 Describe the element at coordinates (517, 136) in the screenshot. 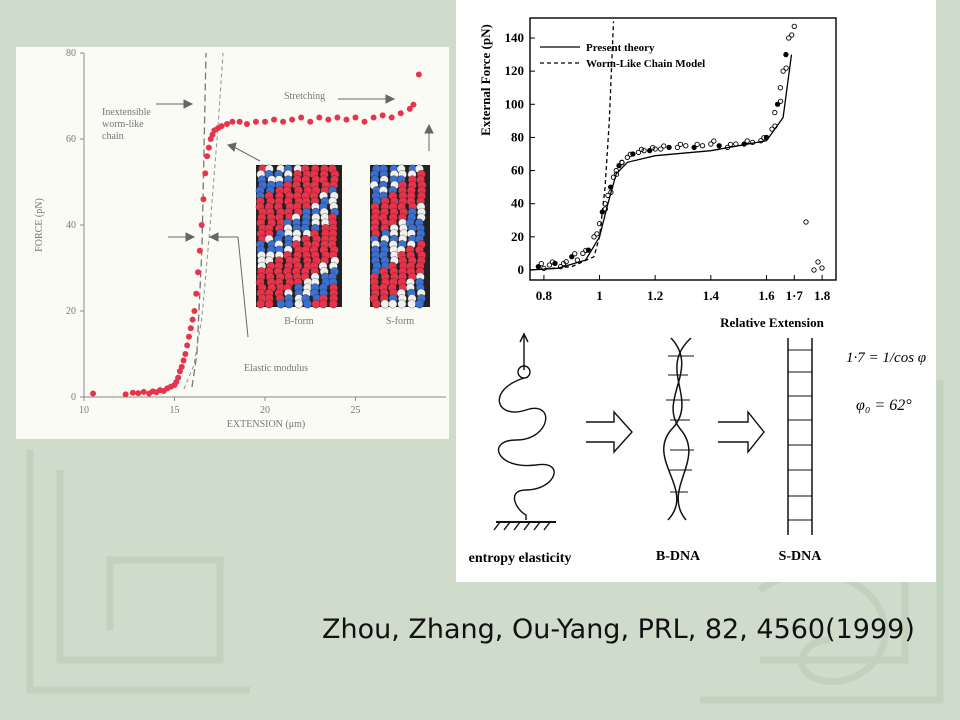

I see `y-tick-label: 80` at that location.